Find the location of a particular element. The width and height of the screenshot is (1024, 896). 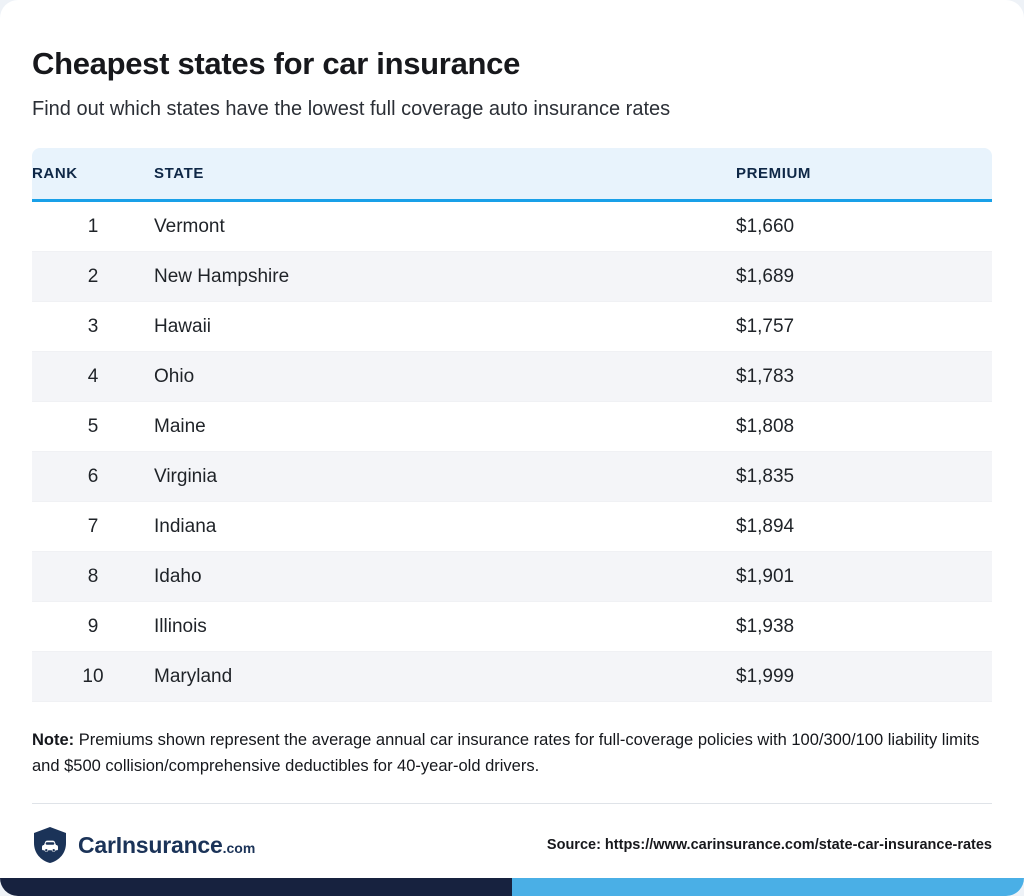

rank-cell: 6 is located at coordinates (93, 477).